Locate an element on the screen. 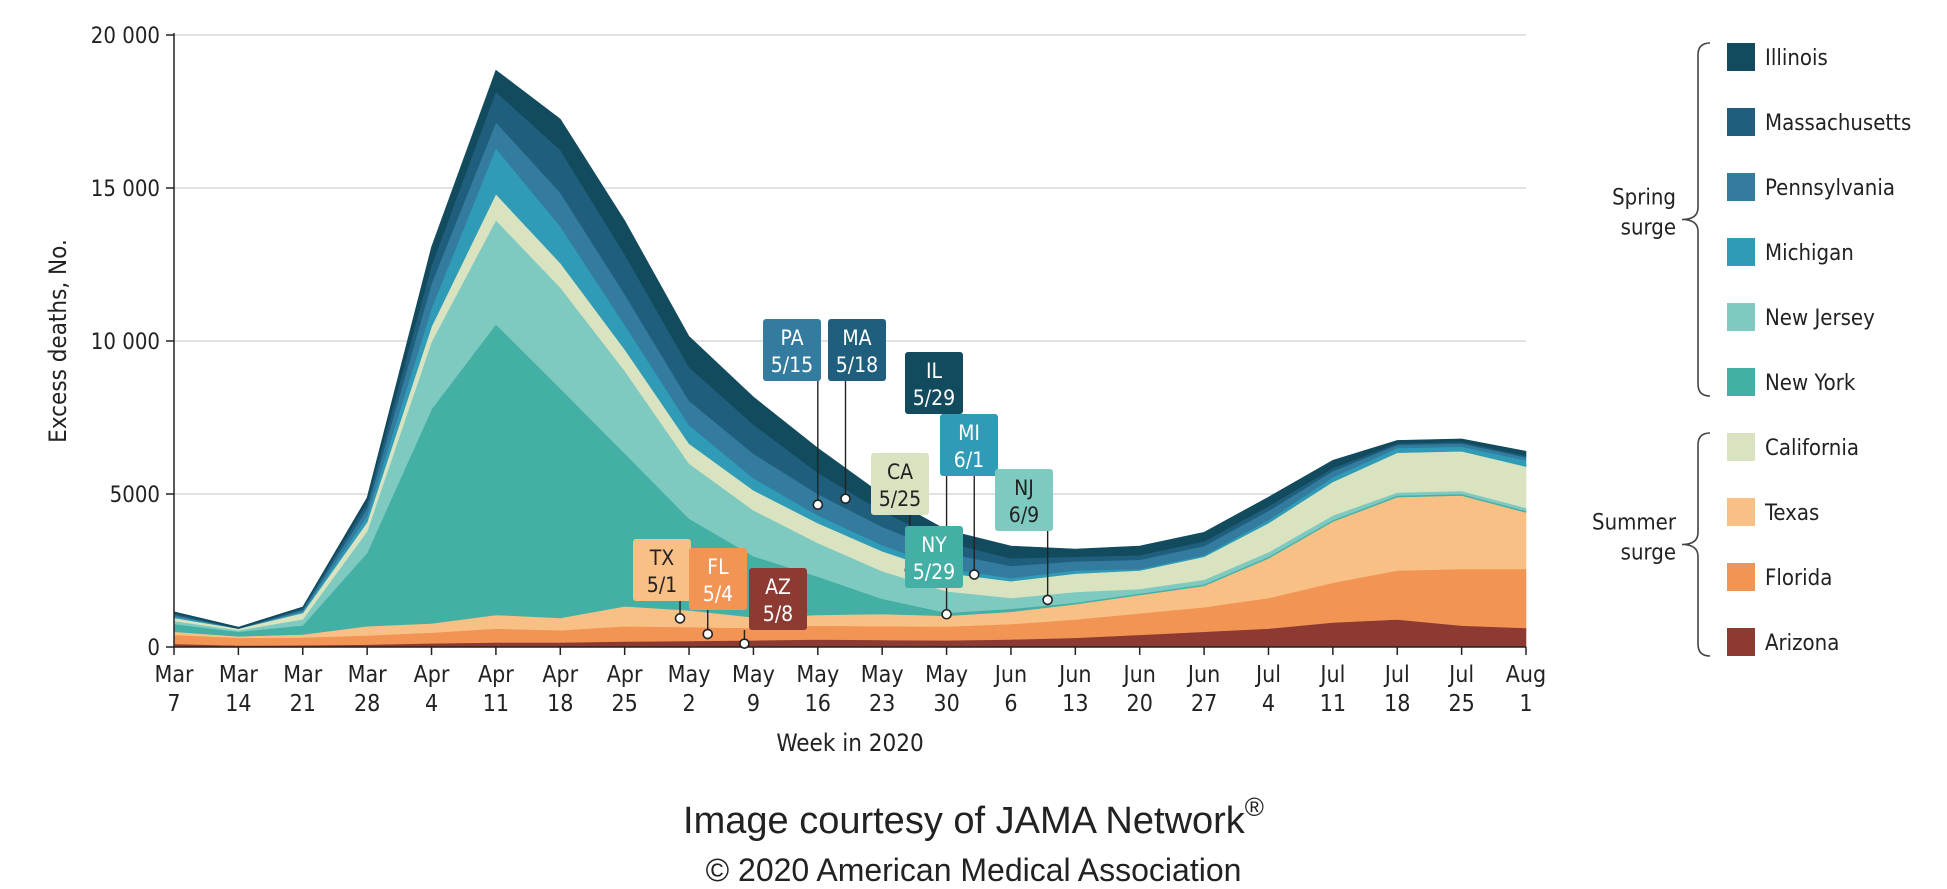 The width and height of the screenshot is (1947, 889). annotation-state: AZ is located at coordinates (778, 587).